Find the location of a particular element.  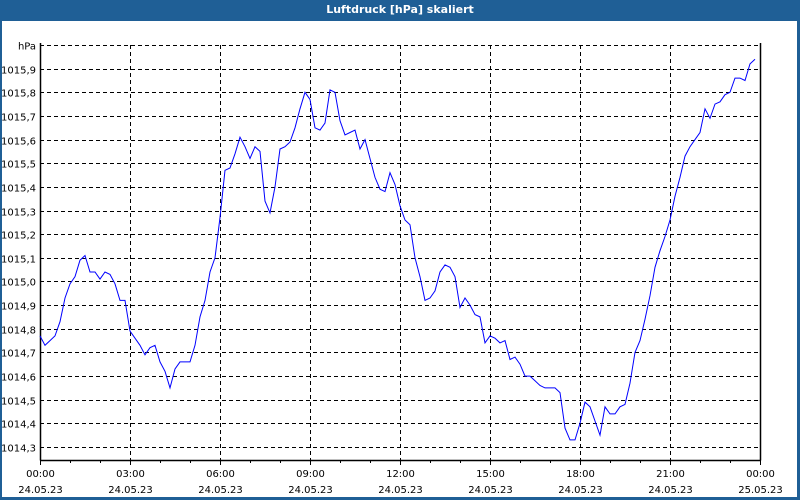

y-tick-label: 1014,7 is located at coordinates (18, 354).